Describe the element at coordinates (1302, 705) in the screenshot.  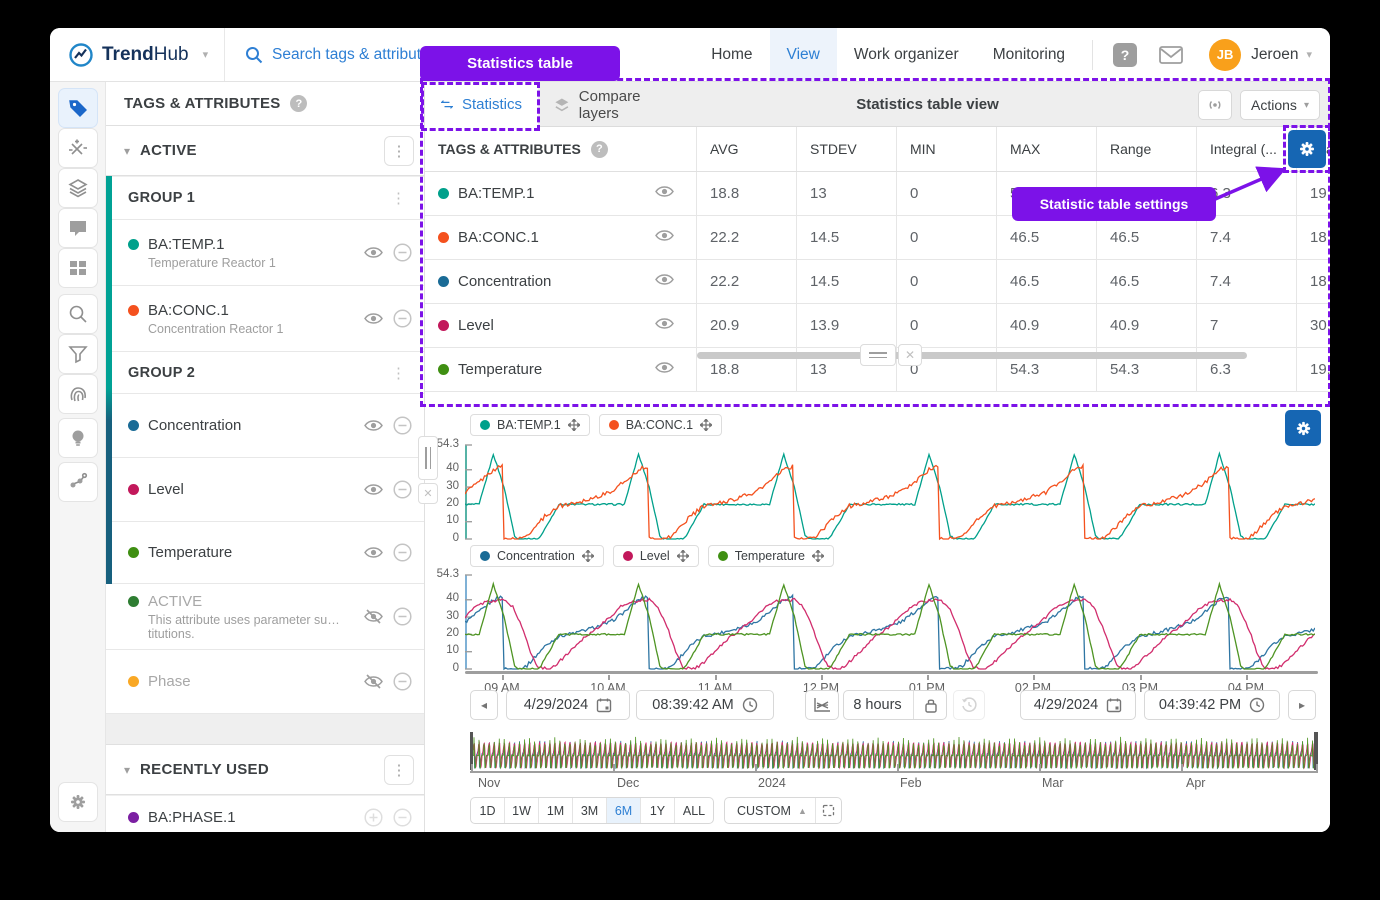
I see `step-forward-button: ▸` at that location.